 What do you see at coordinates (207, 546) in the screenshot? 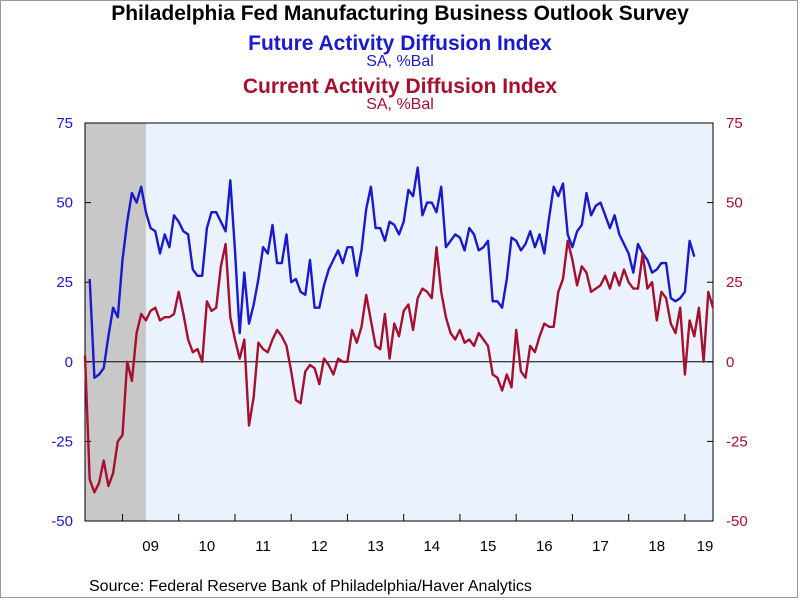
I see `x-tick-label: 10` at bounding box center [207, 546].